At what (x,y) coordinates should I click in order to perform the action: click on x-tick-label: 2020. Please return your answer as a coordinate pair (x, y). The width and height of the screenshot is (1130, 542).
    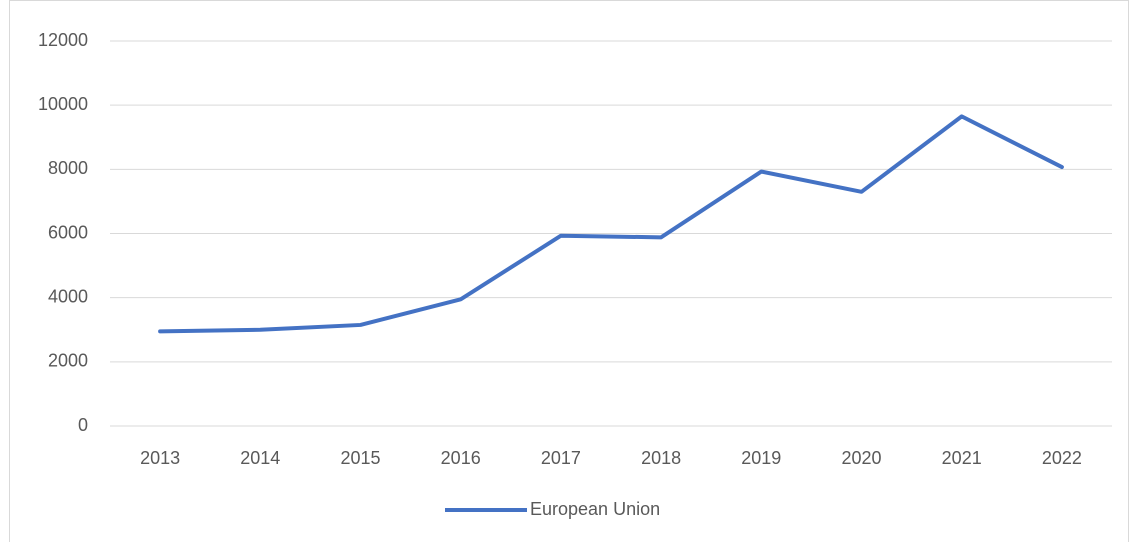
    Looking at the image, I should click on (861, 458).